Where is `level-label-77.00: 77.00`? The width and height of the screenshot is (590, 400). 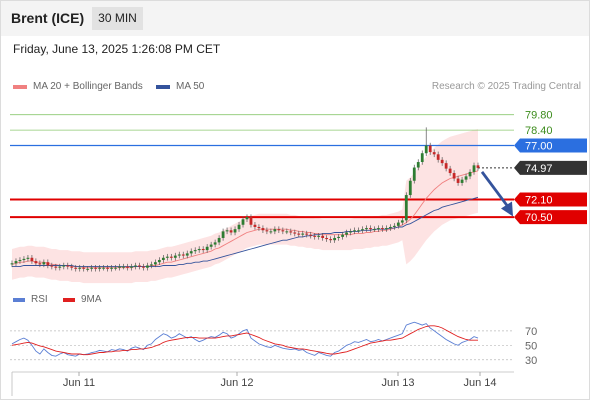
level-label-77.00: 77.00 is located at coordinates (539, 147).